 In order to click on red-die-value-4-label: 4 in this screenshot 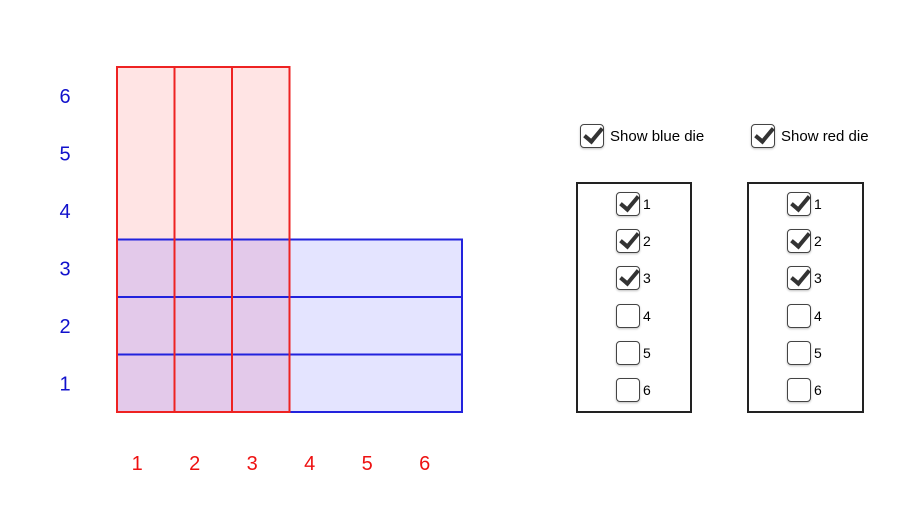, I will do `click(818, 315)`.